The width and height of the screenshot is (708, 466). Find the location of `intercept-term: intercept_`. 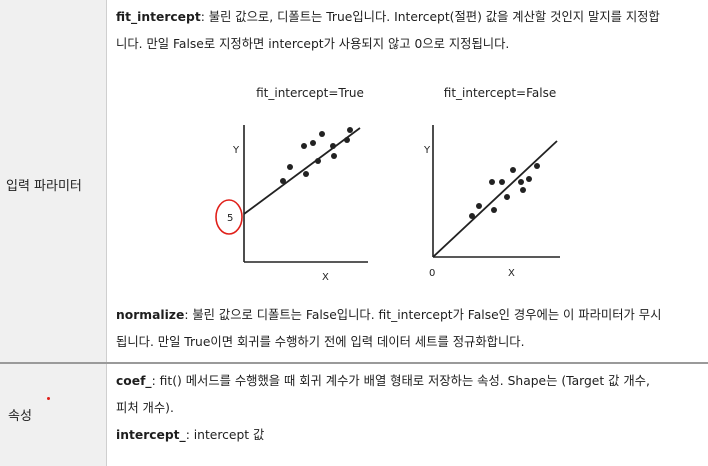

intercept-term: intercept_ is located at coordinates (151, 435).